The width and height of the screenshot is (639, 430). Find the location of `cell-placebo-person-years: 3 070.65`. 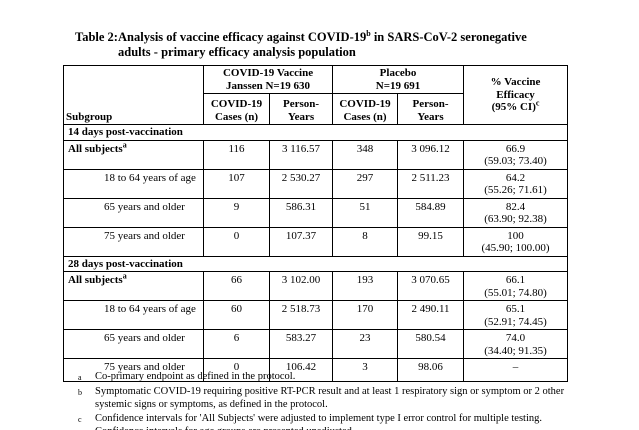

cell-placebo-person-years: 3 070.65 is located at coordinates (431, 286).